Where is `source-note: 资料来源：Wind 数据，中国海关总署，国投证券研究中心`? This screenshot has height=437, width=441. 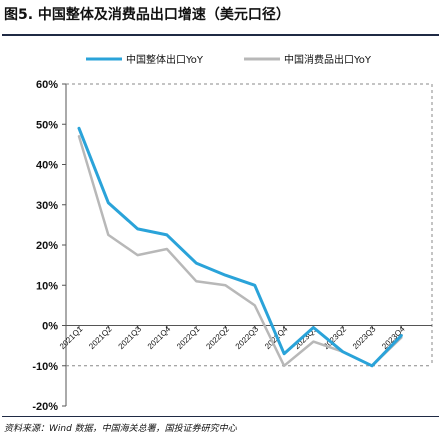 source-note: 资料来源：Wind 数据，中国海关总署，国投证券研究中心 is located at coordinates (120, 429).